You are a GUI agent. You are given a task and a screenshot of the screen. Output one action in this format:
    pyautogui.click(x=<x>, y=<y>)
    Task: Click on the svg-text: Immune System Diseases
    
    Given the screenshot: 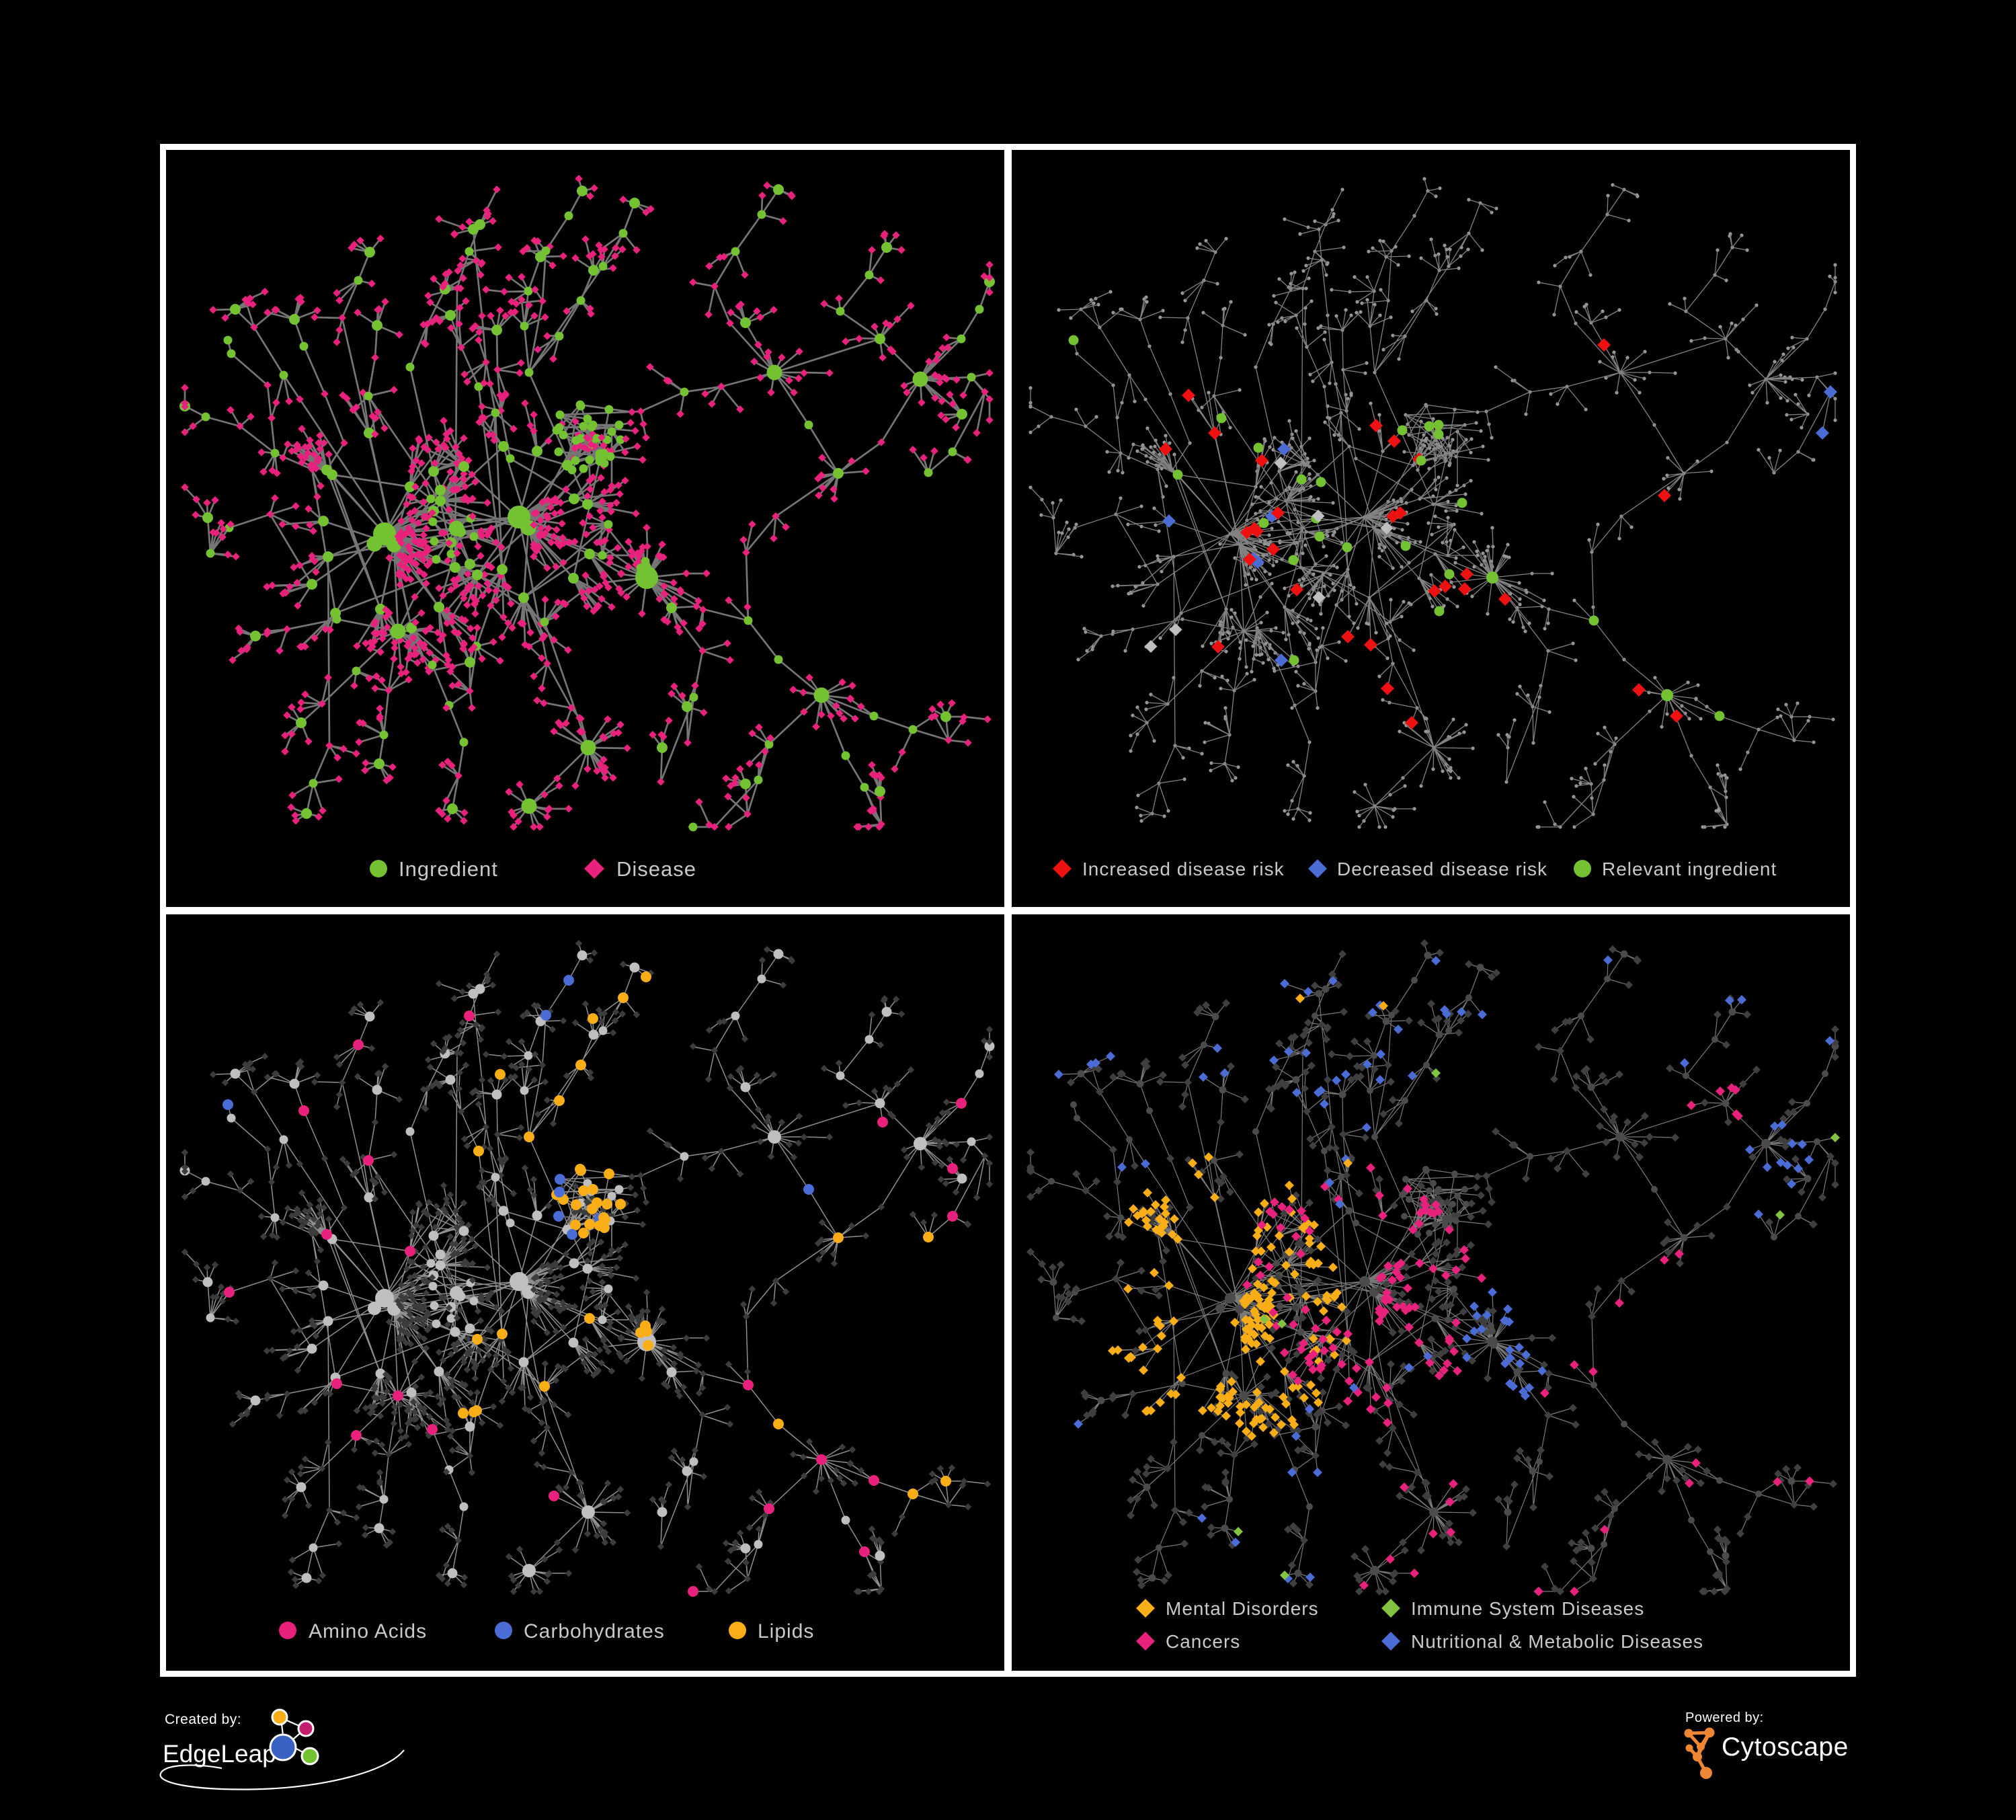 What is the action you would take?
    pyautogui.click(x=1527, y=1608)
    